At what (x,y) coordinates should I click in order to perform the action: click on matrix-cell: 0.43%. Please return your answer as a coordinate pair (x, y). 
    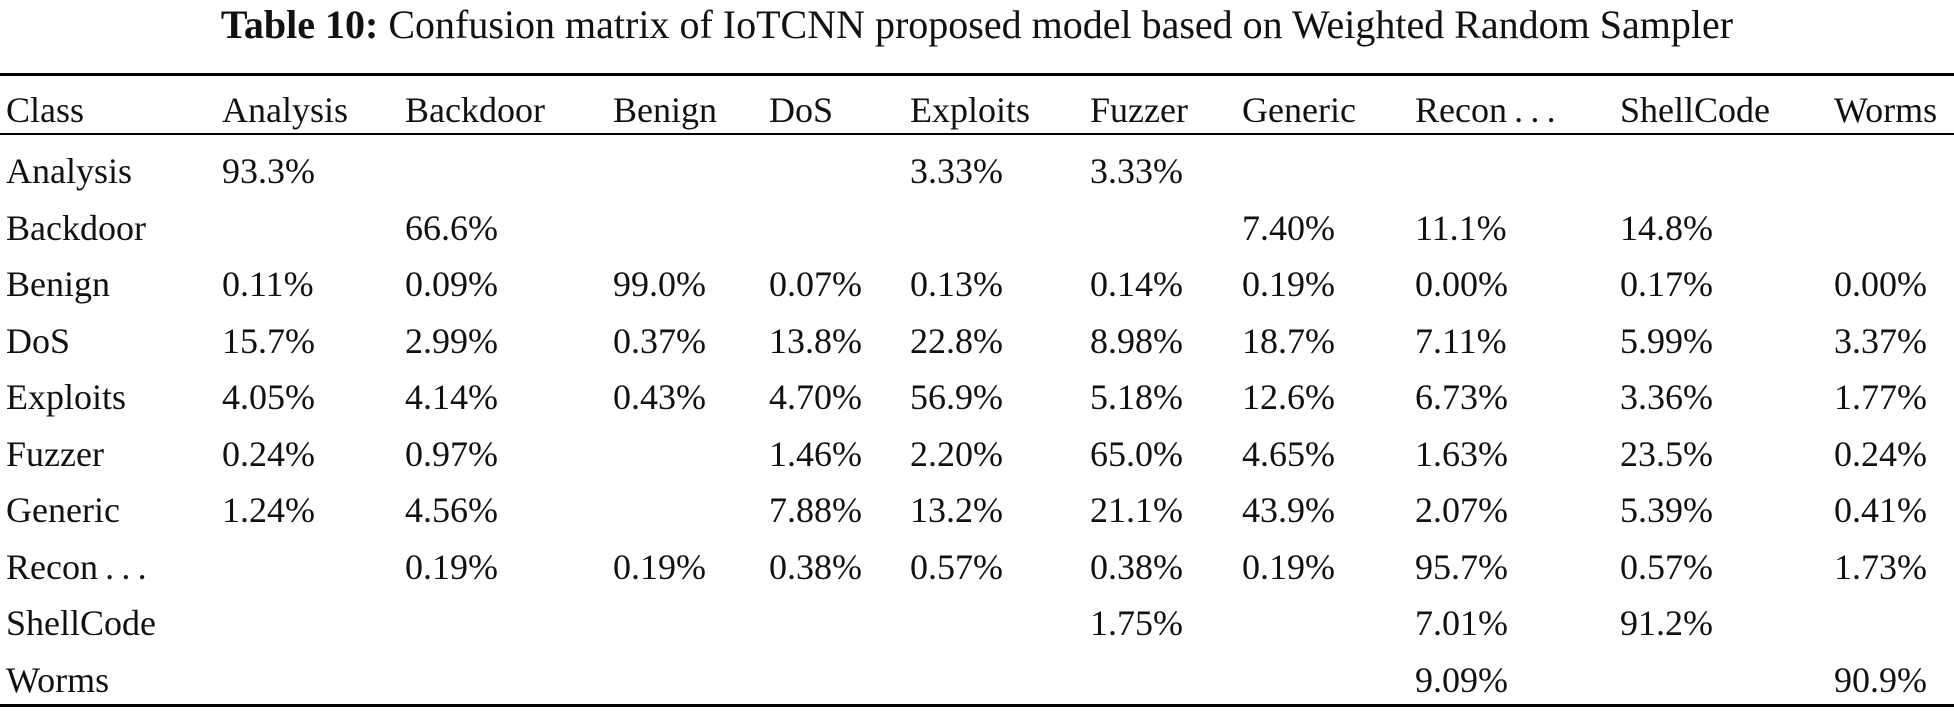
    Looking at the image, I should click on (659, 397).